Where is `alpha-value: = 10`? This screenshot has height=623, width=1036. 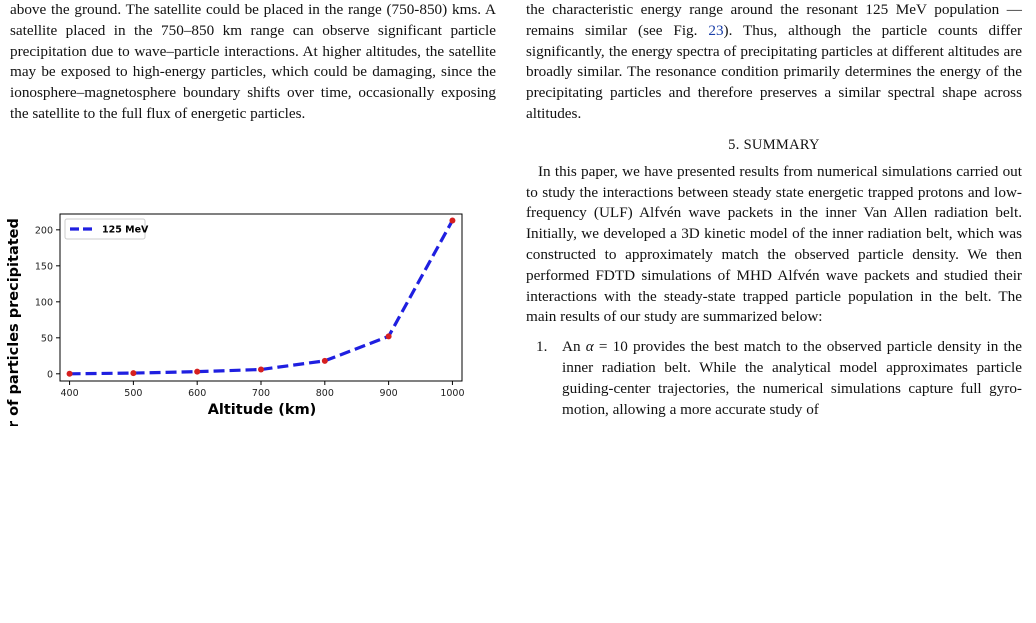 alpha-value: = 10 is located at coordinates (610, 347).